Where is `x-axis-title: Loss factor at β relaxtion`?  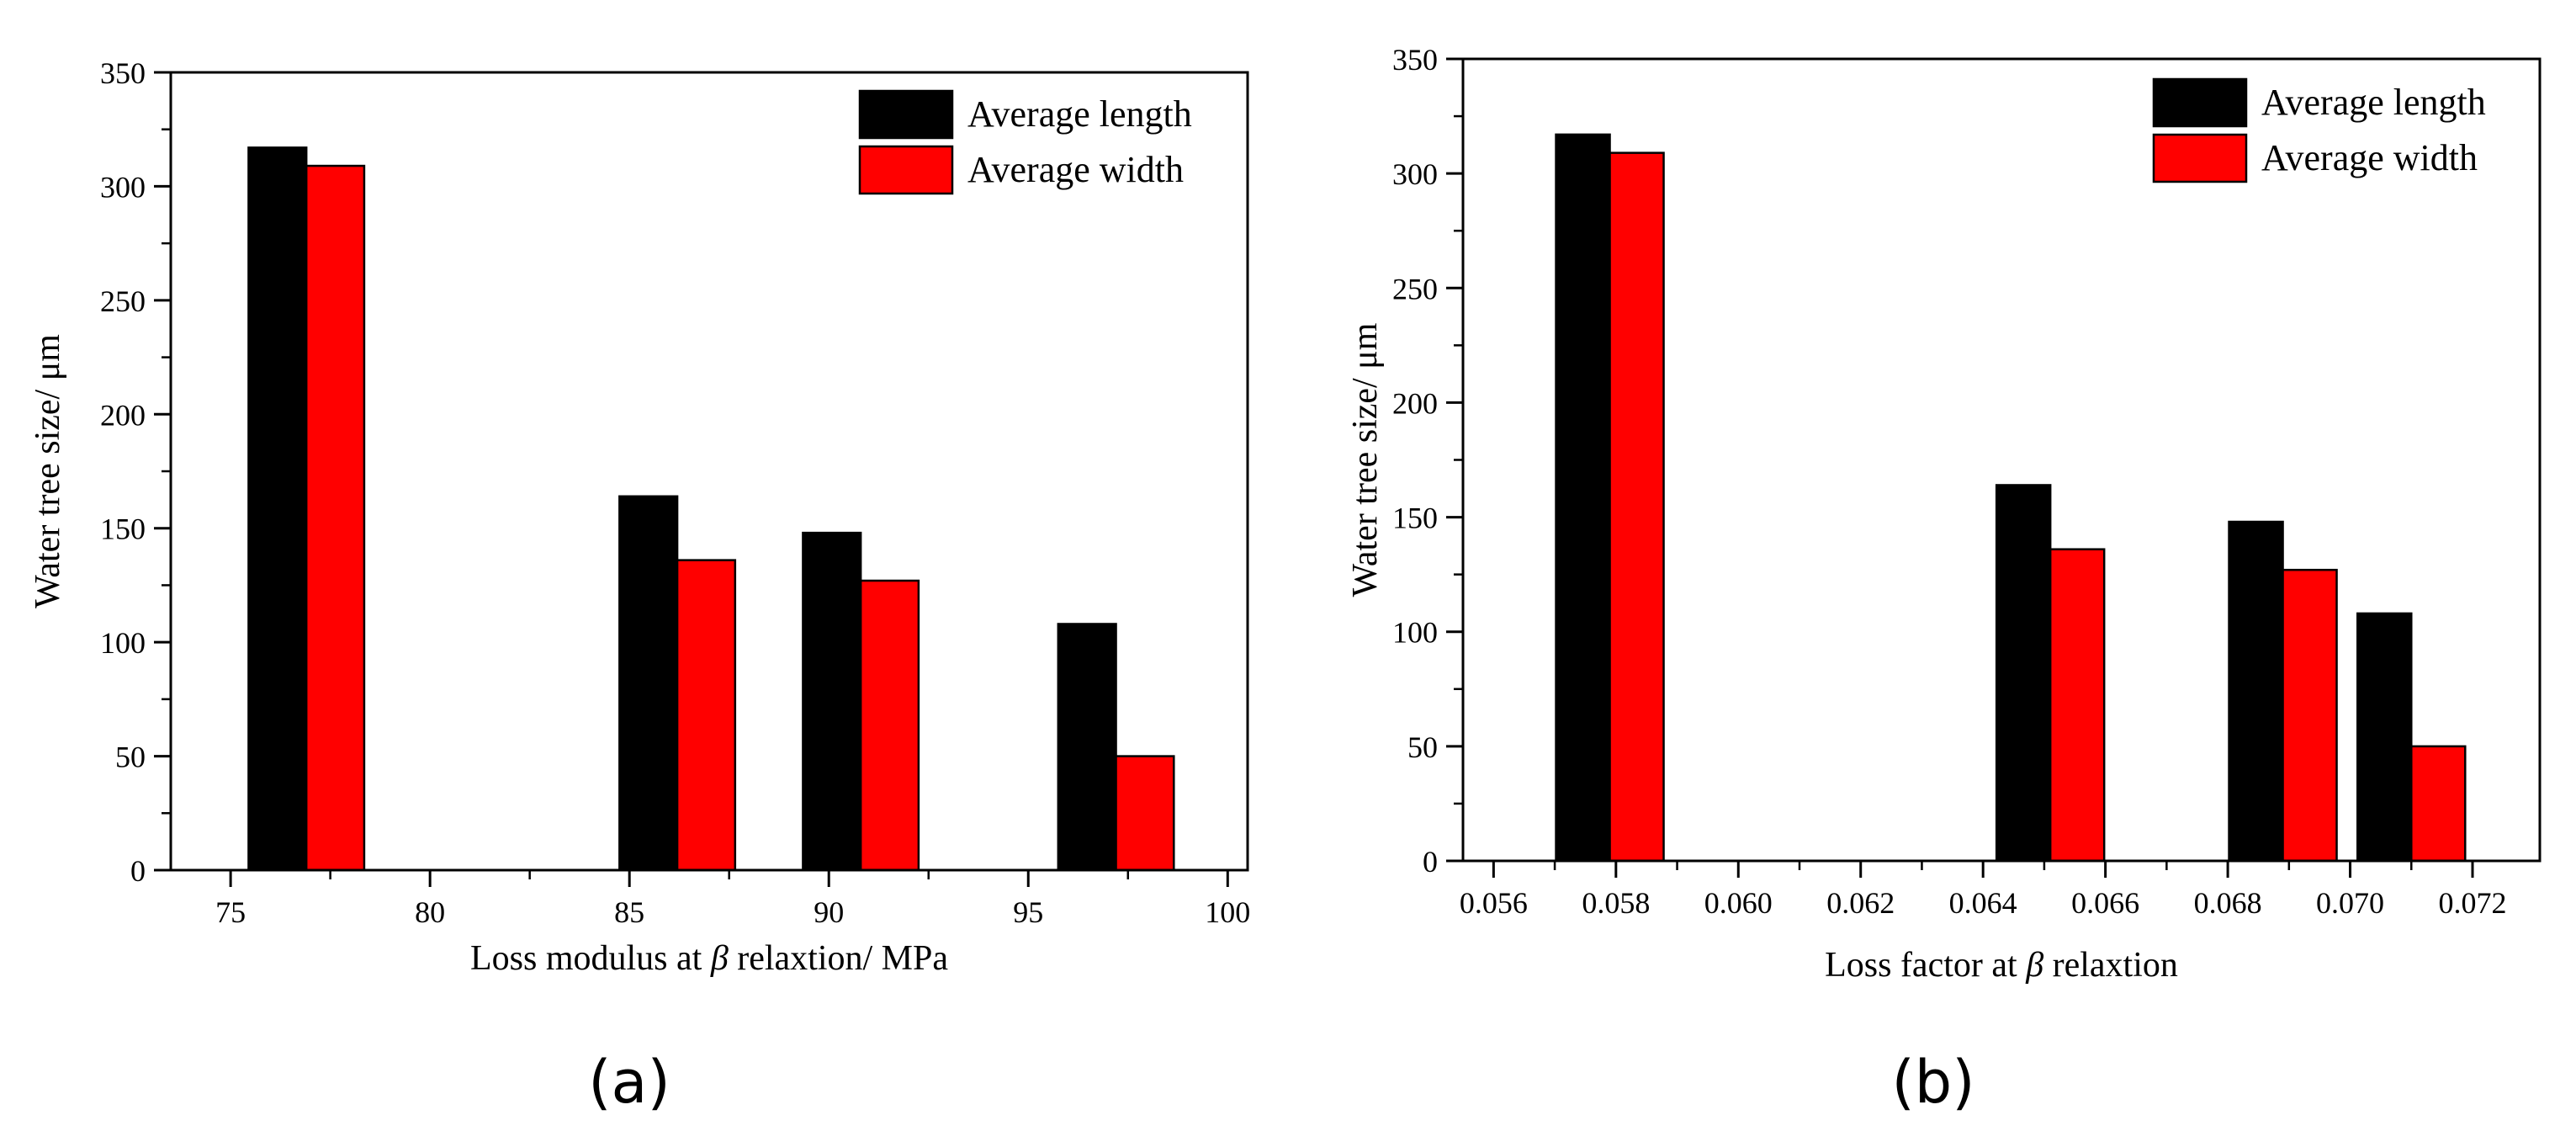
x-axis-title: Loss factor at β relaxtion is located at coordinates (2001, 965).